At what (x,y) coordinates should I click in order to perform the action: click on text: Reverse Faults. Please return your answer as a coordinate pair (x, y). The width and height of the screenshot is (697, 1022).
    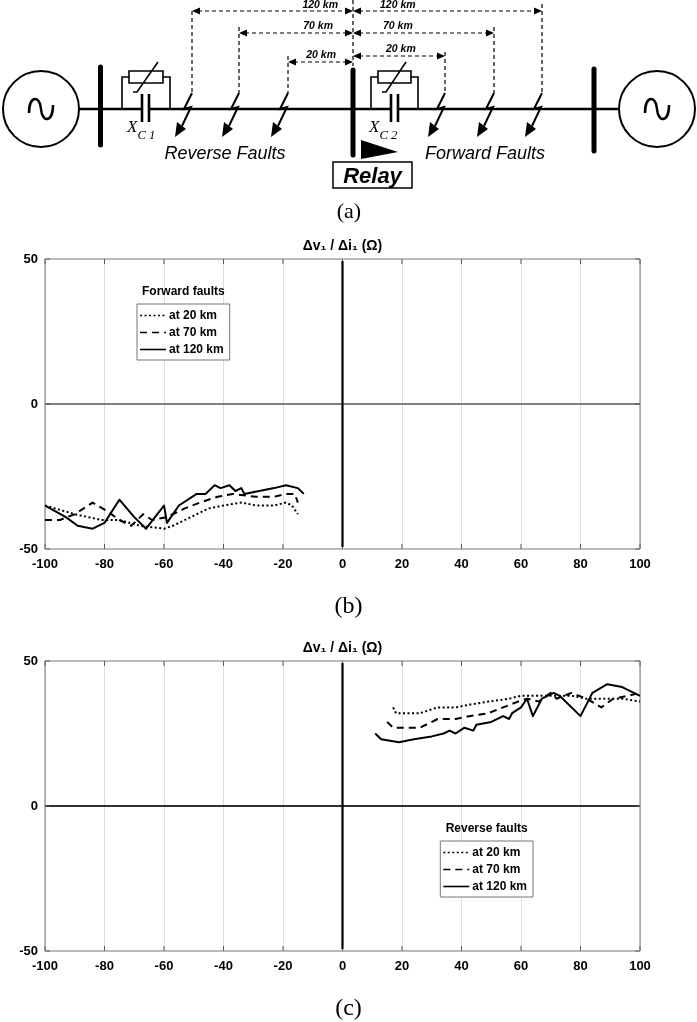
    Looking at the image, I should click on (225, 153).